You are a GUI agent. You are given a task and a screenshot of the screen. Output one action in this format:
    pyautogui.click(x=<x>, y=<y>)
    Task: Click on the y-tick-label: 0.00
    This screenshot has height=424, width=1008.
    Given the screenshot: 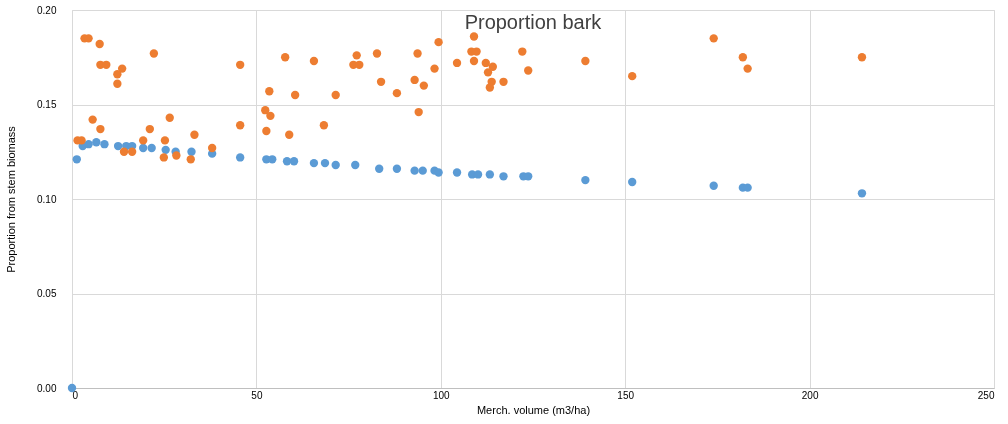 What is the action you would take?
    pyautogui.click(x=47, y=388)
    